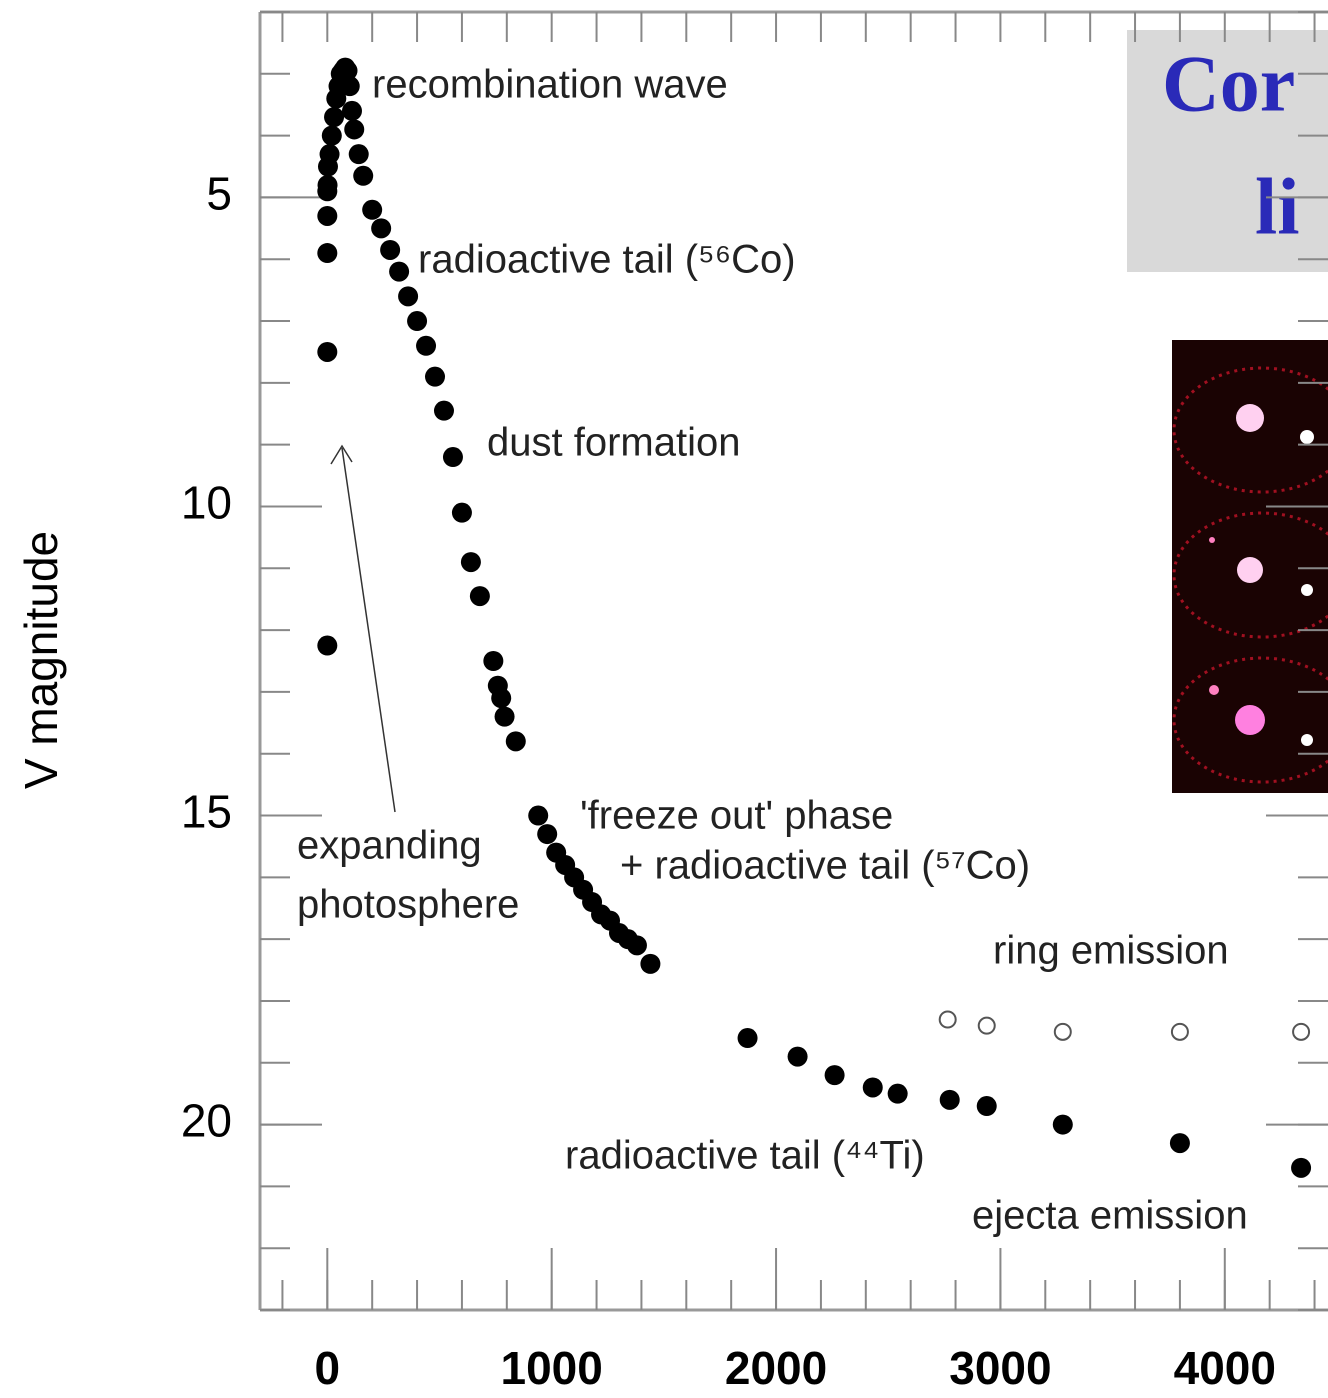  What do you see at coordinates (1277, 207) in the screenshot?
I see `title-line: li` at bounding box center [1277, 207].